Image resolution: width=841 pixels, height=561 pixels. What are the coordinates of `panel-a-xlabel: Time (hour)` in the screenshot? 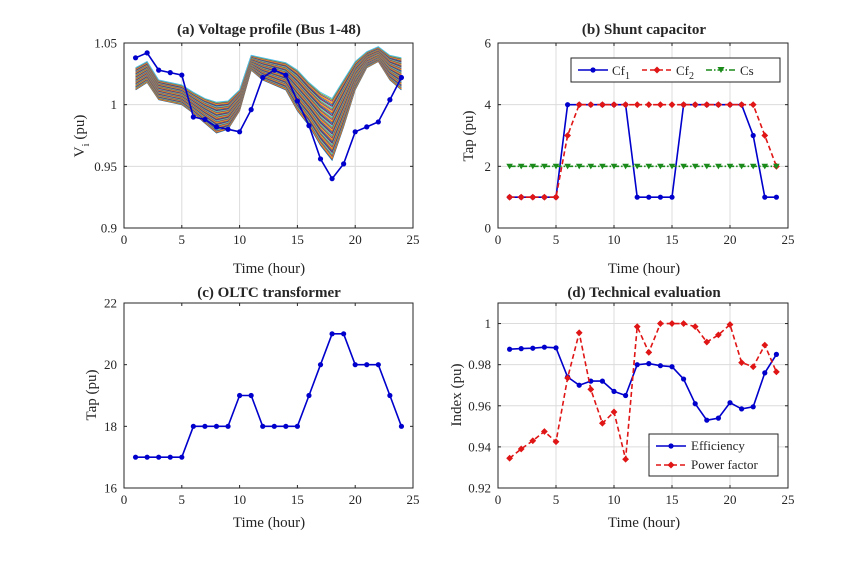 It's located at (269, 269).